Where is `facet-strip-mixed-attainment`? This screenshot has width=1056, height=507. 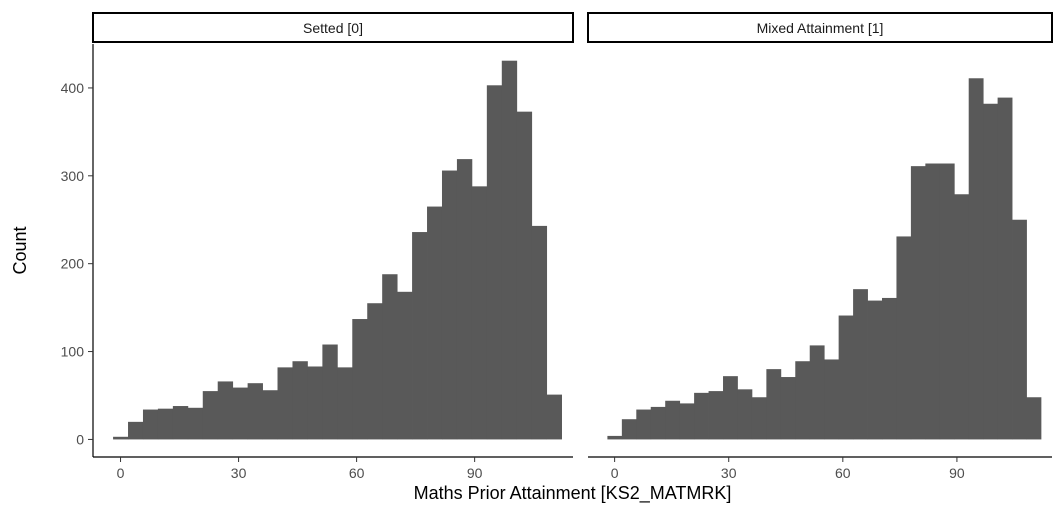 facet-strip-mixed-attainment is located at coordinates (820, 27).